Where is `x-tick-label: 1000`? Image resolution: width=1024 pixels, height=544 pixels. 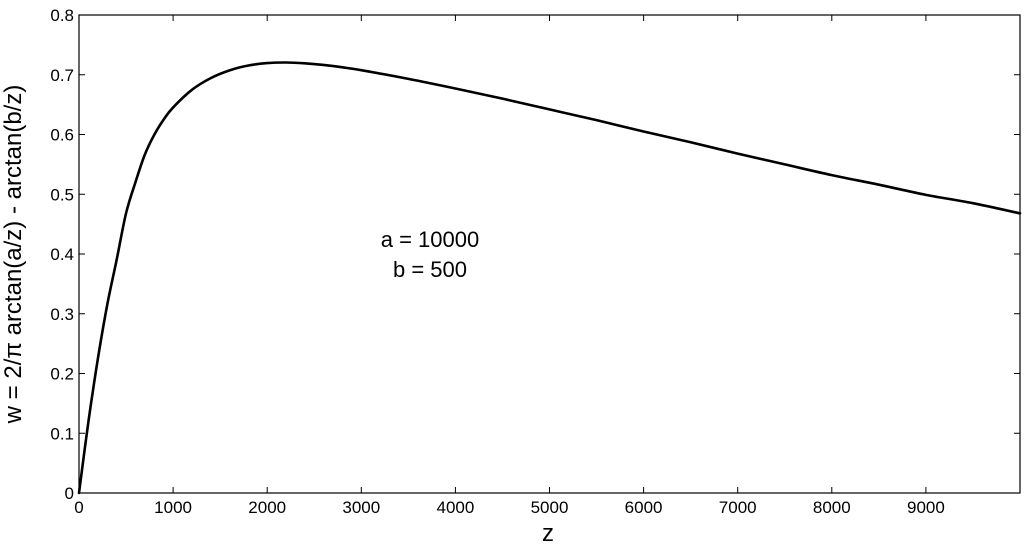
x-tick-label: 1000 is located at coordinates (173, 507).